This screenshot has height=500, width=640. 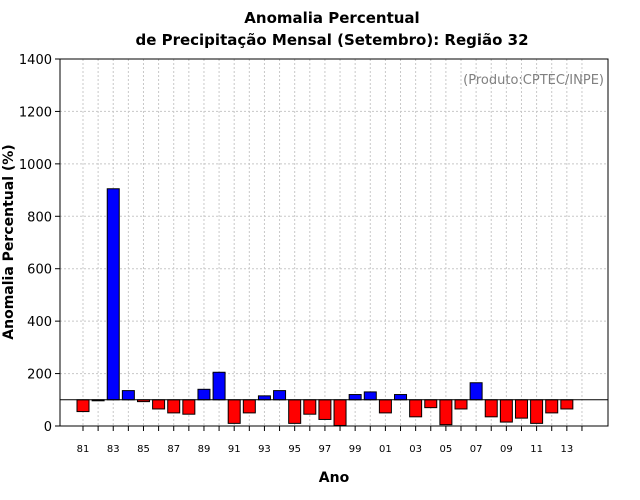 What do you see at coordinates (39, 217) in the screenshot?
I see `y-tick-label: 800` at bounding box center [39, 217].